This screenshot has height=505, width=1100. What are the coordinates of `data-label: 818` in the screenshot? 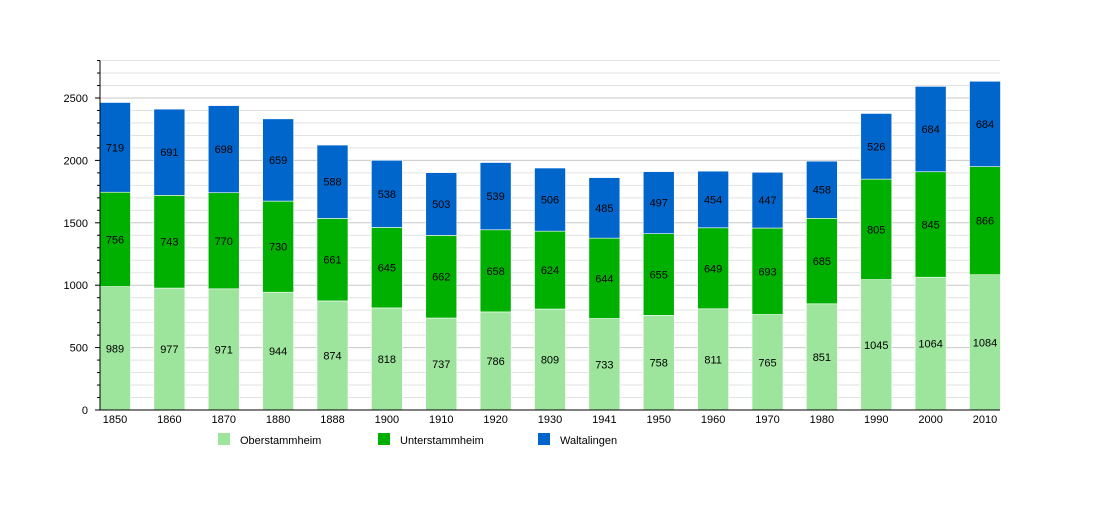 It's located at (387, 360).